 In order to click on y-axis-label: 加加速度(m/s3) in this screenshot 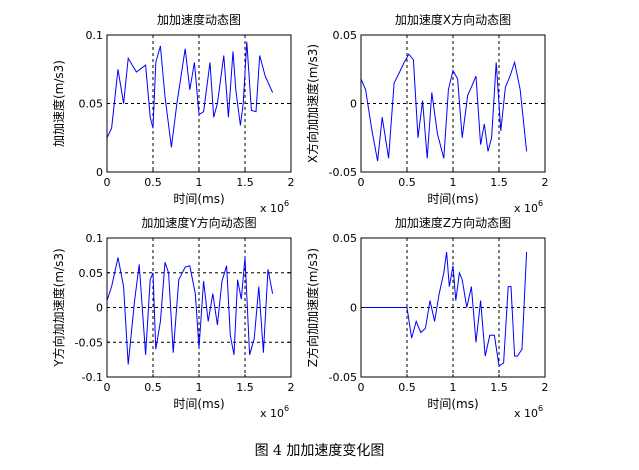, I will do `click(58, 103)`.